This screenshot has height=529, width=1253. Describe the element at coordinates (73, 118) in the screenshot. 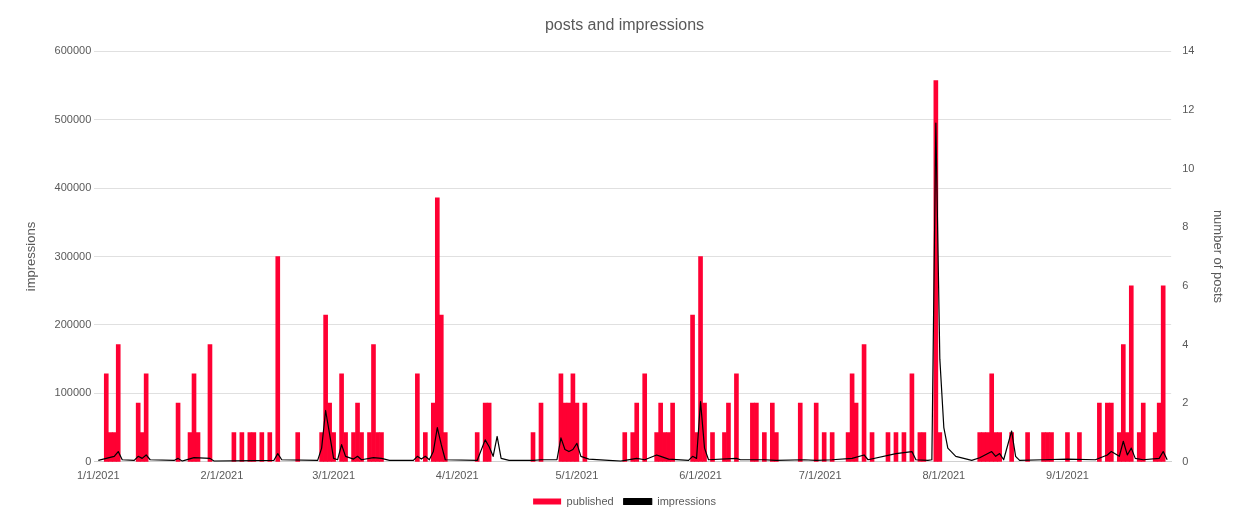

I see `y-tick-label: 500000` at that location.